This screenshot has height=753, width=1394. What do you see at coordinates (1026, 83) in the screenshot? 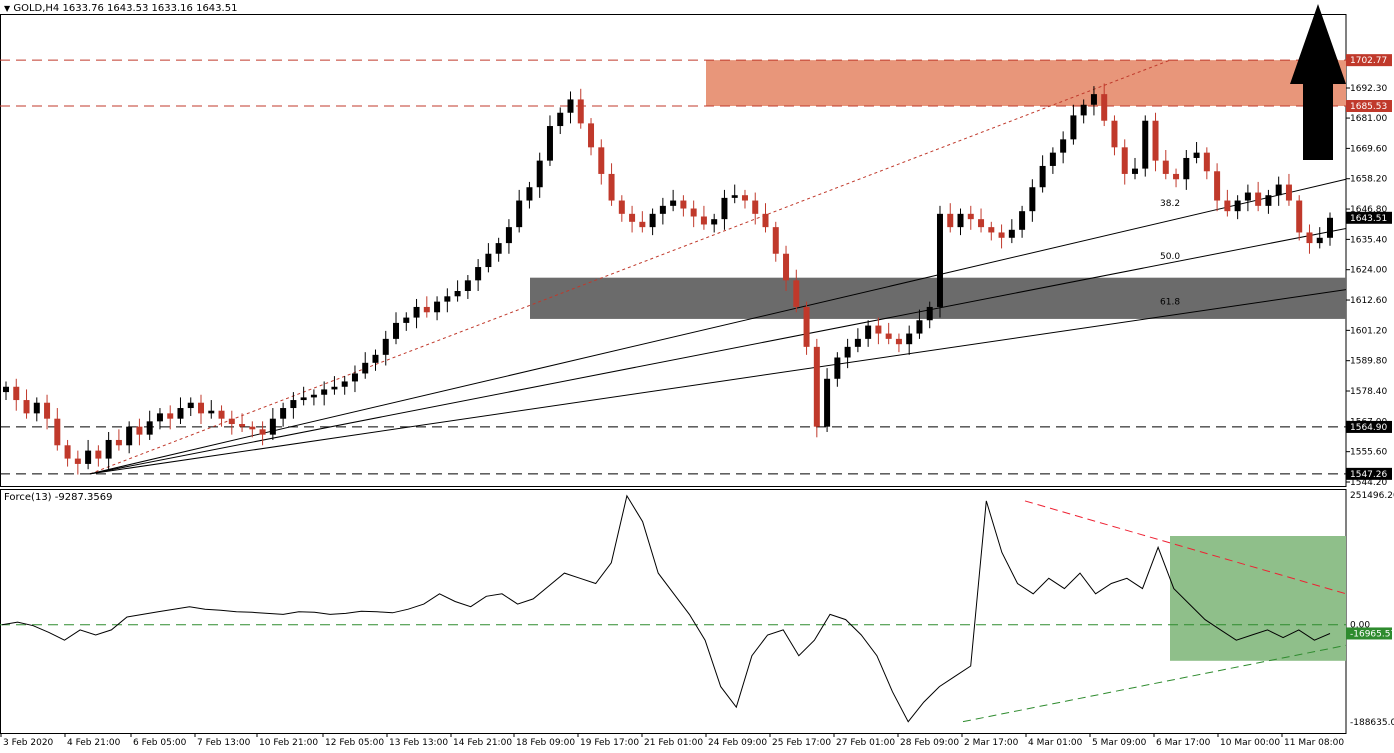
I see `resistance-zone` at bounding box center [1026, 83].